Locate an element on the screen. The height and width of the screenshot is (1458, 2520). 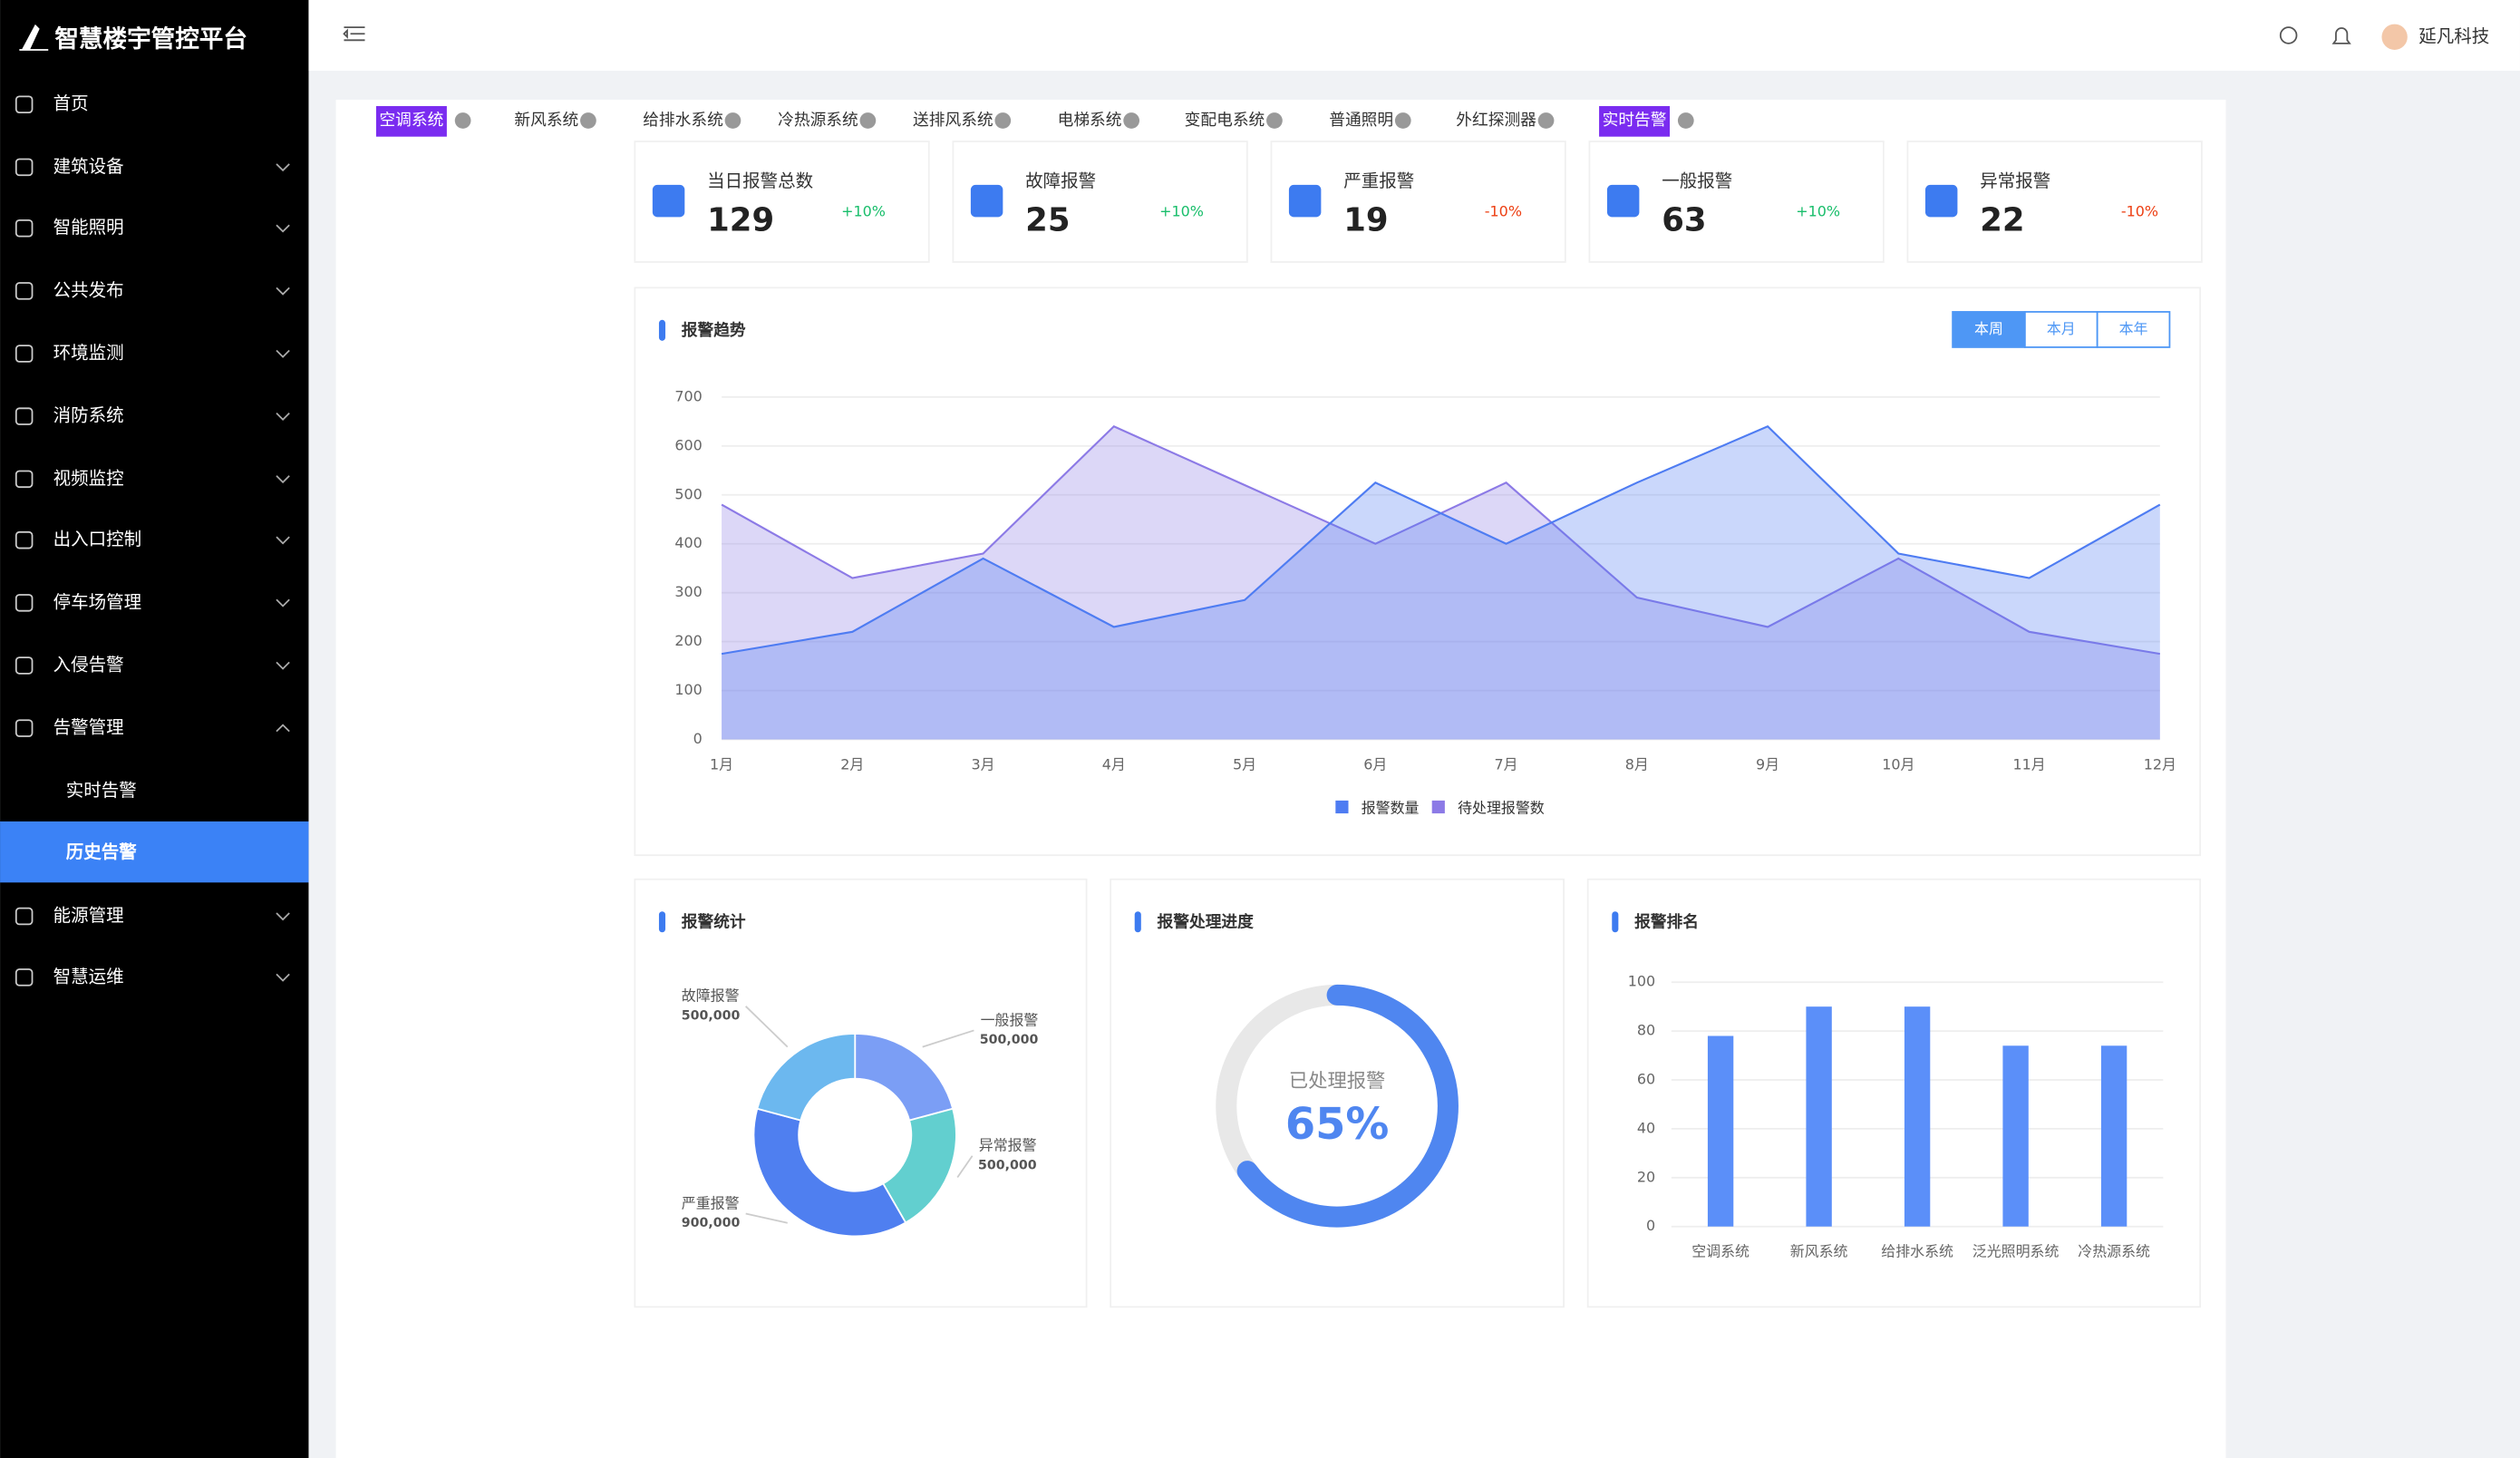
bell-icon is located at coordinates (2341, 35).